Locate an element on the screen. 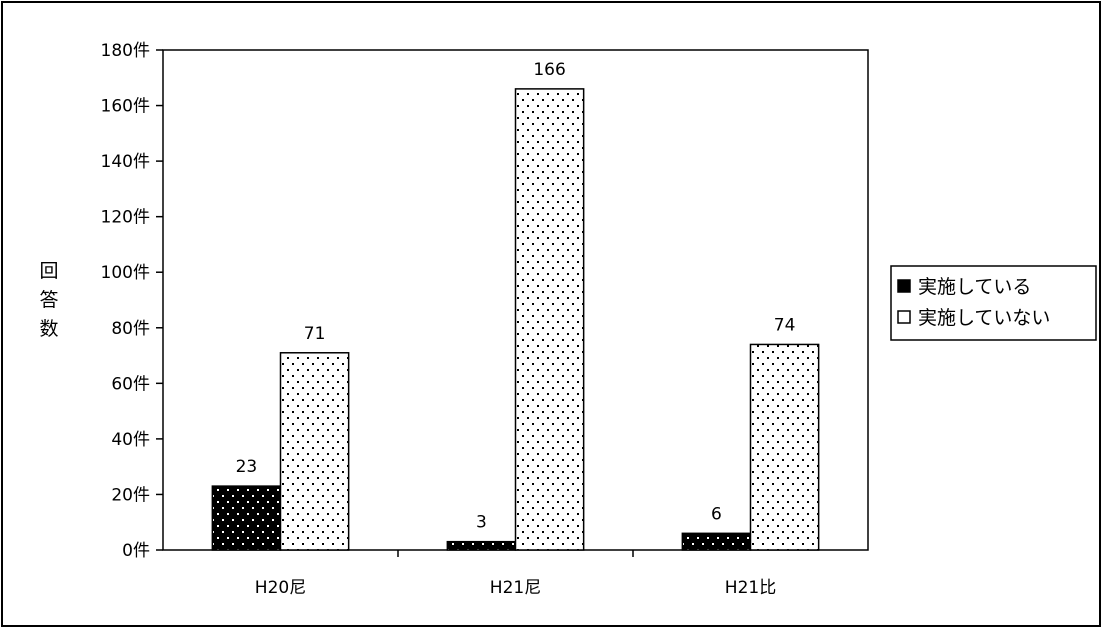 Image resolution: width=1102 pixels, height=632 pixels. y-axis-label-char: 数 is located at coordinates (48, 329).